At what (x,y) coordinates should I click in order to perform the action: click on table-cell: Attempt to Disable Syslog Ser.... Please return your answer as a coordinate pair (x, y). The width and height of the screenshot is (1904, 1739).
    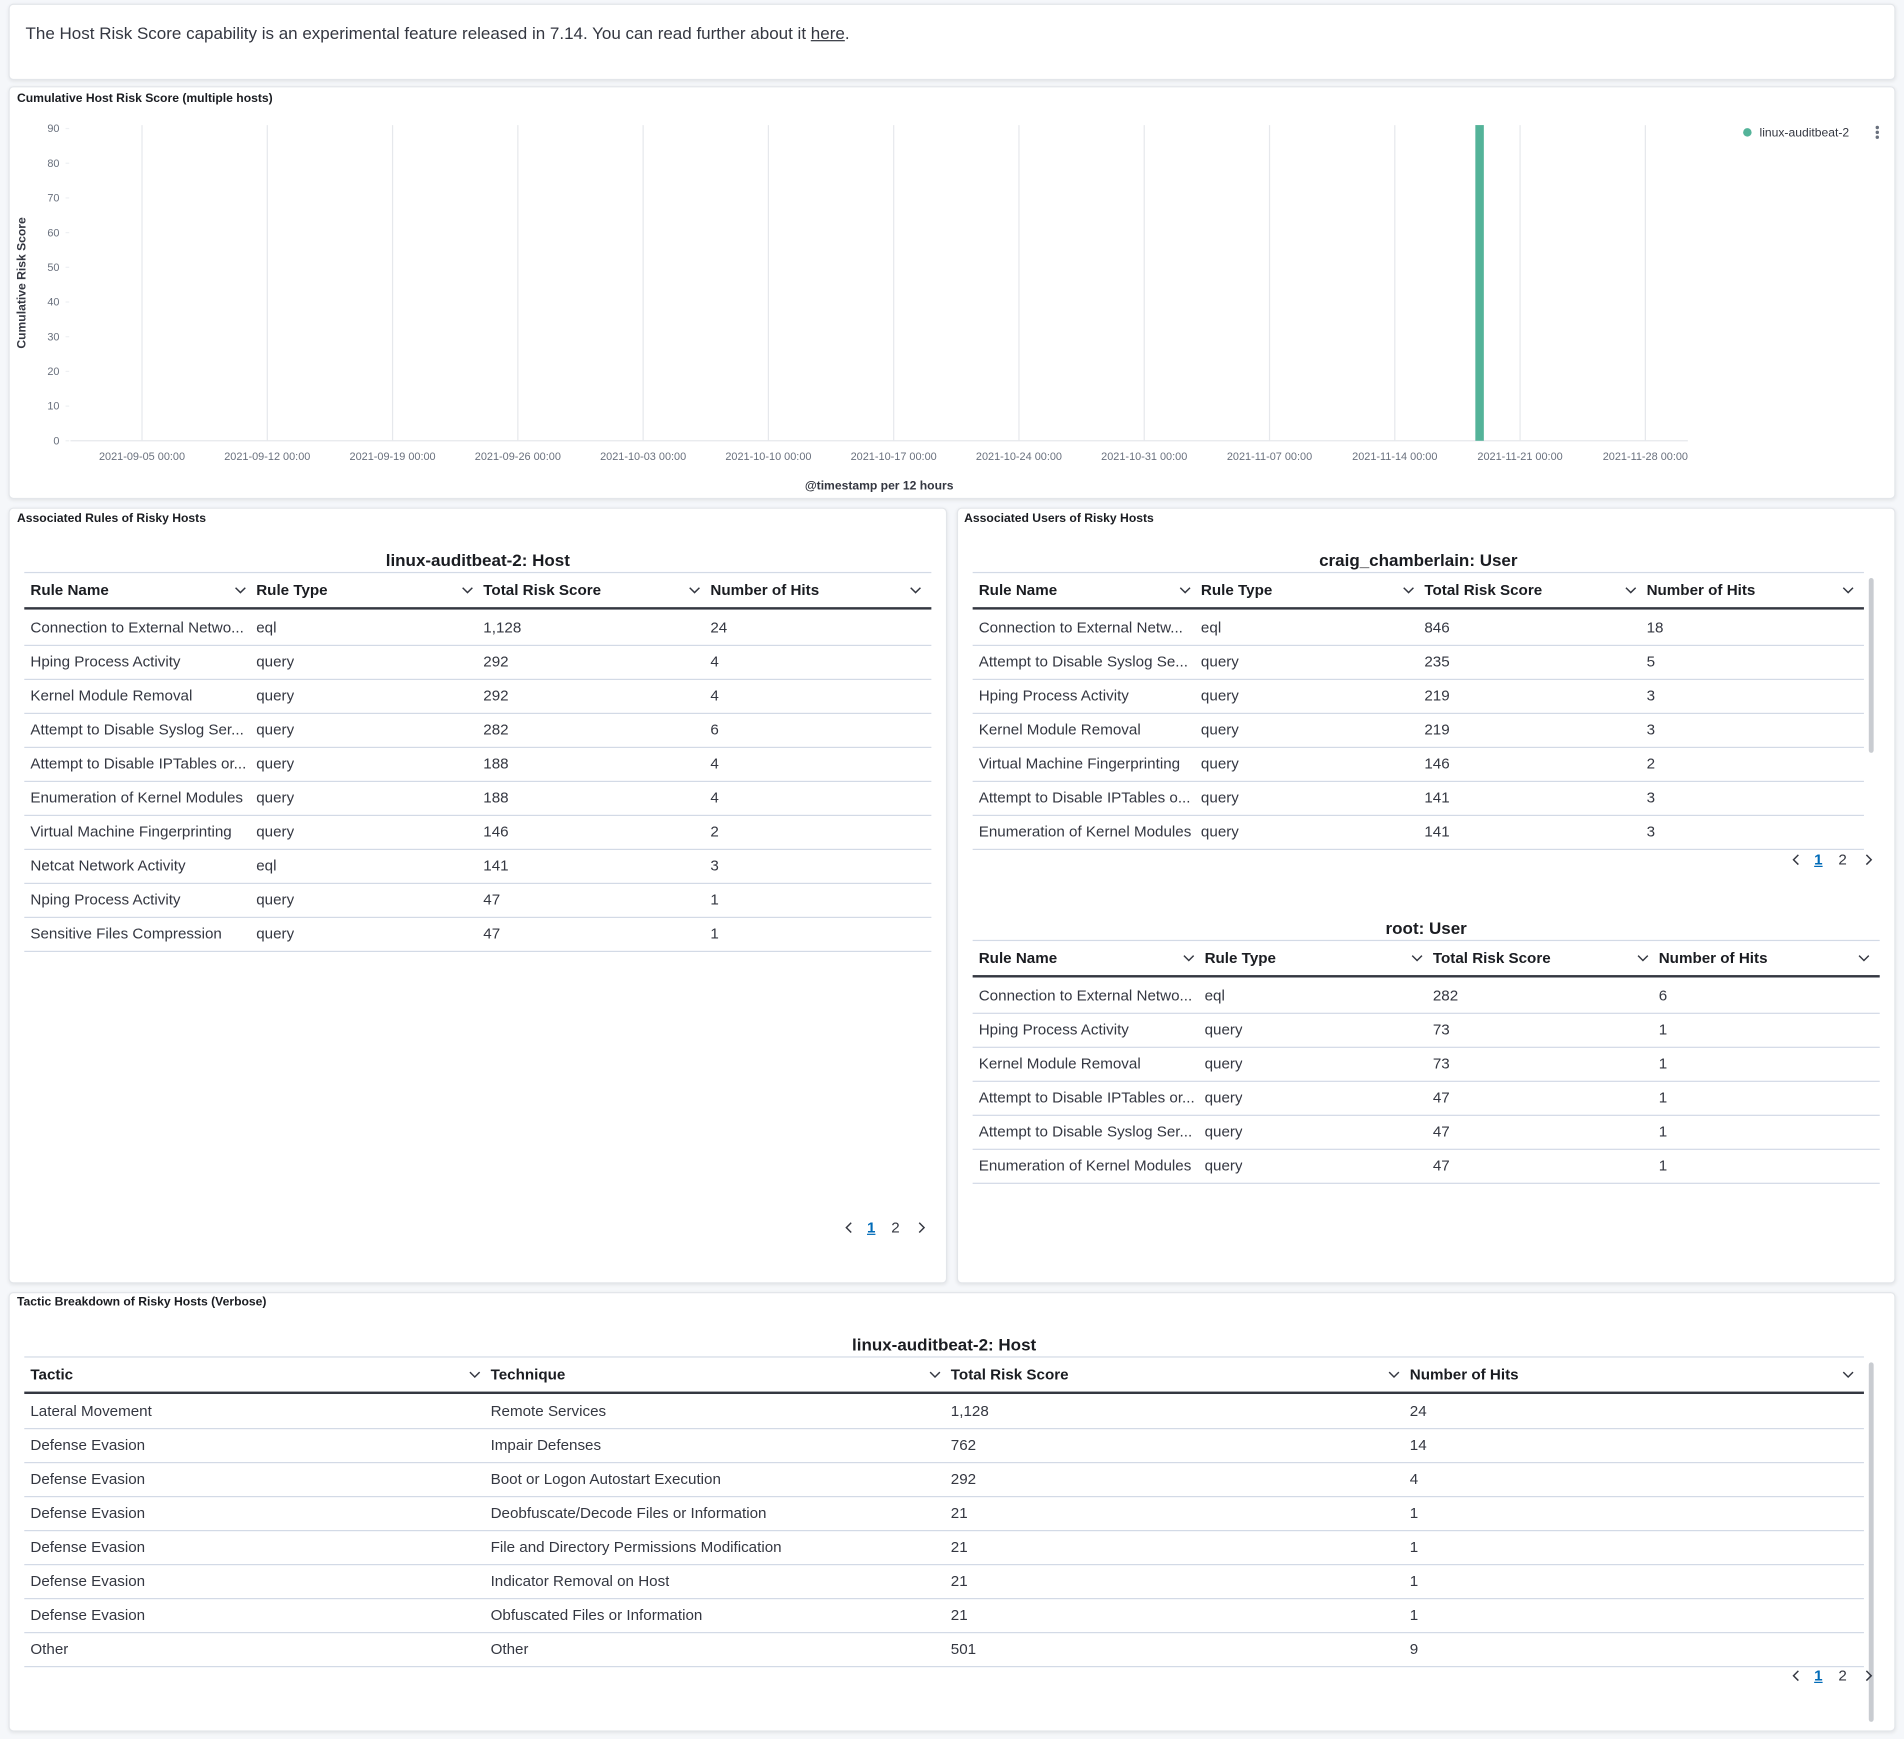
    Looking at the image, I should click on (1085, 1132).